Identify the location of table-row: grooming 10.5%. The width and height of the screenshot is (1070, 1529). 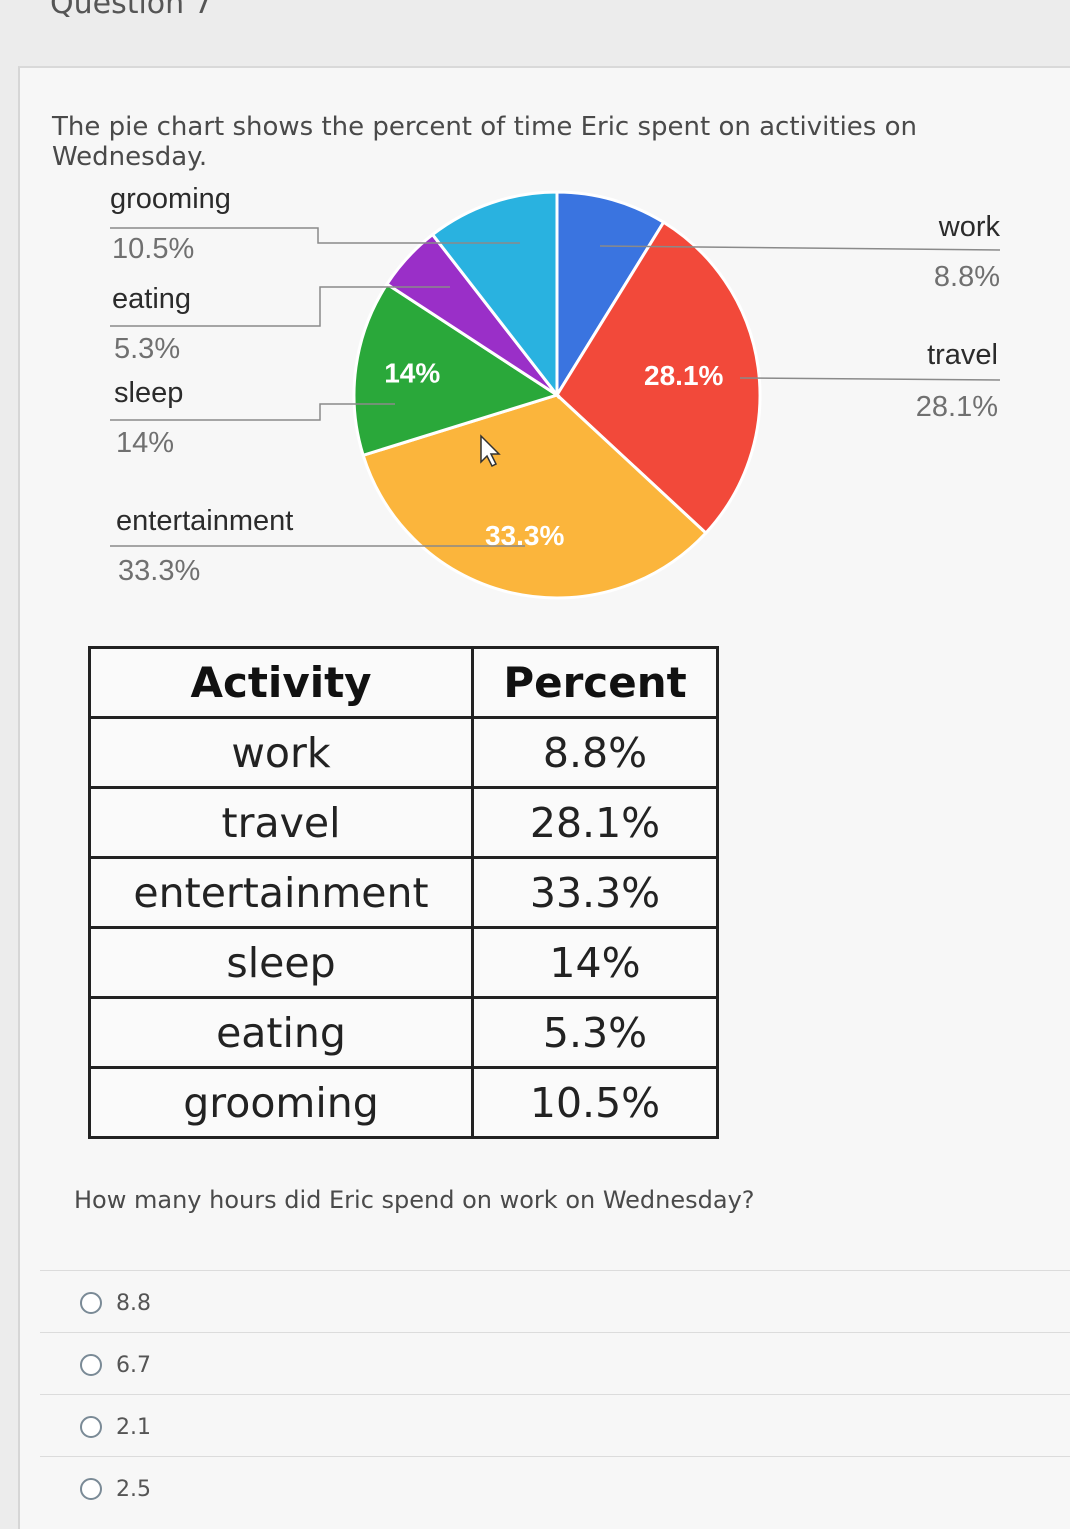
(403, 1102).